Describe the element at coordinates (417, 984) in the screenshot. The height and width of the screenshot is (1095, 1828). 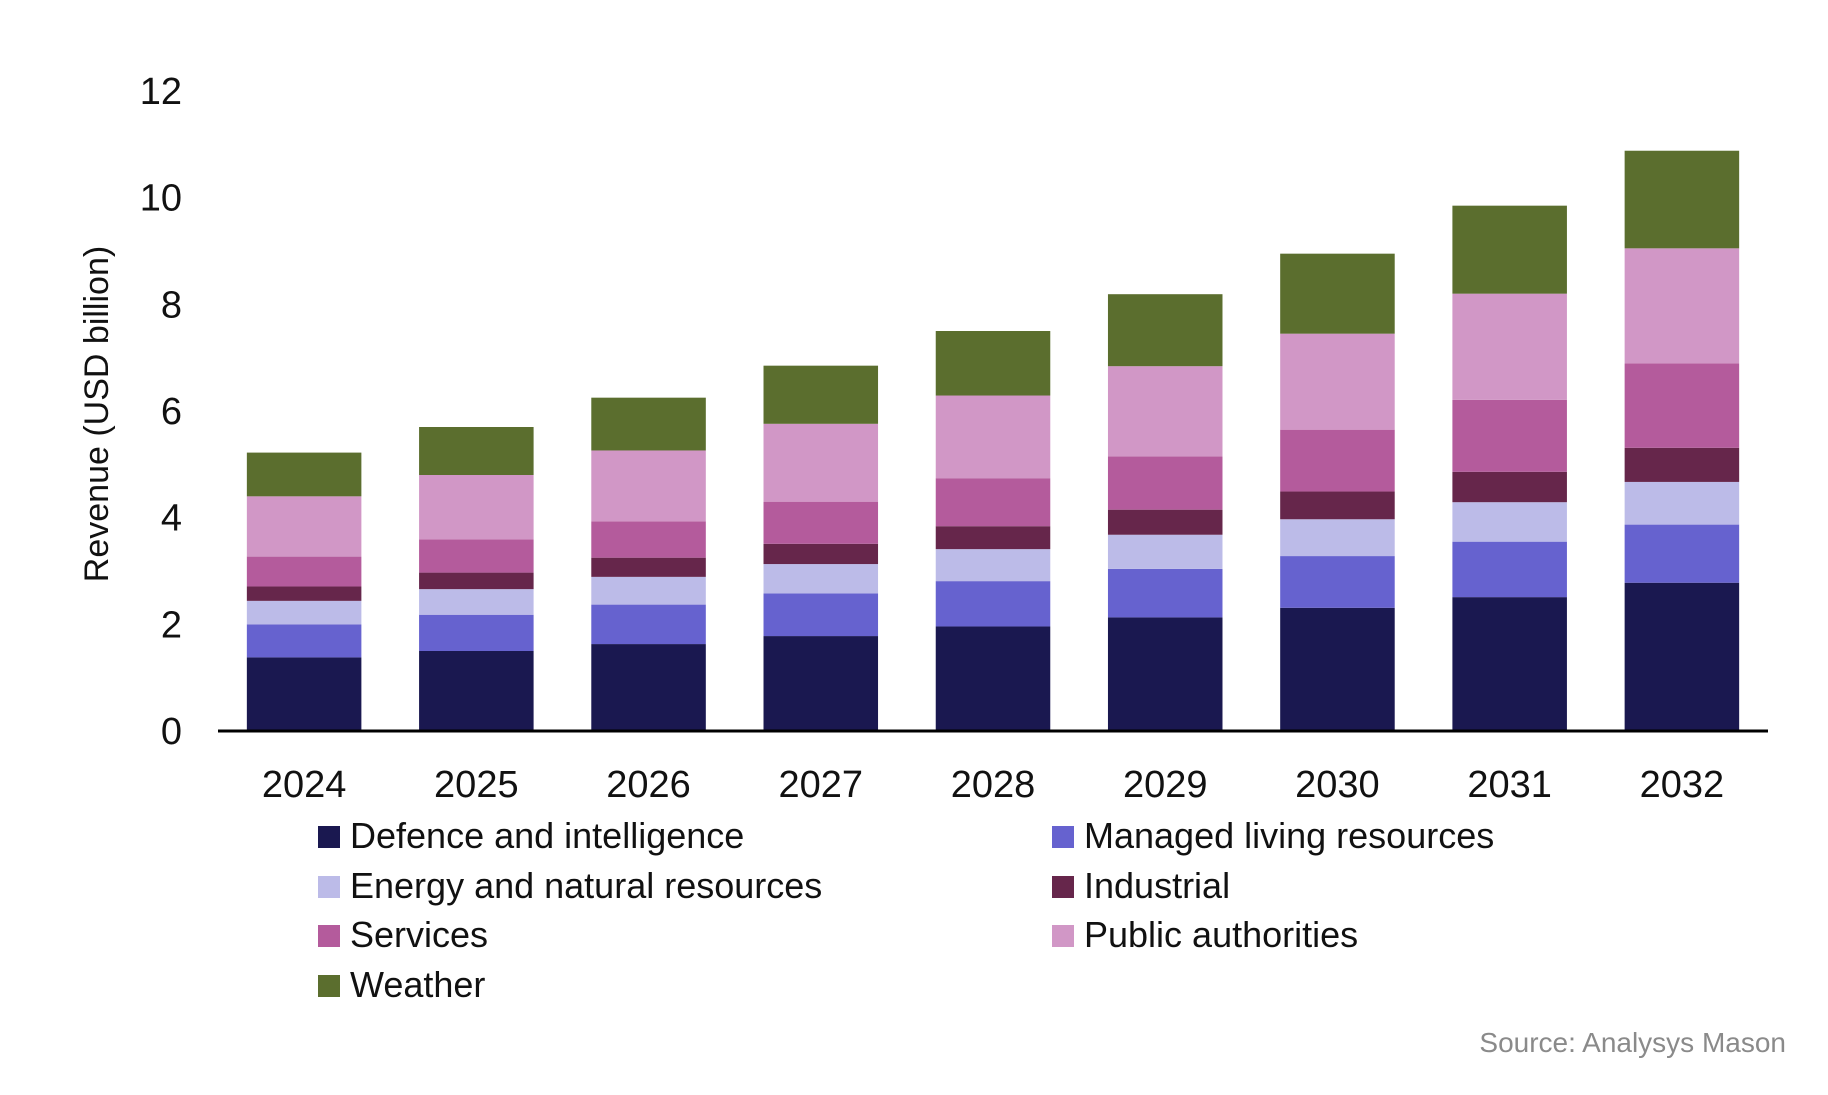
I see `legend-label: Weather` at that location.